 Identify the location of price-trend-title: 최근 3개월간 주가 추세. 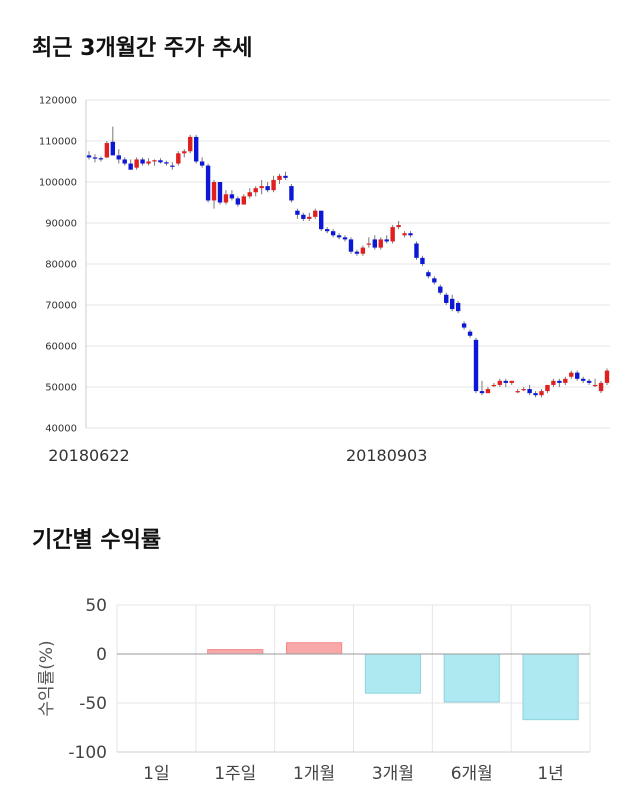
(142, 48).